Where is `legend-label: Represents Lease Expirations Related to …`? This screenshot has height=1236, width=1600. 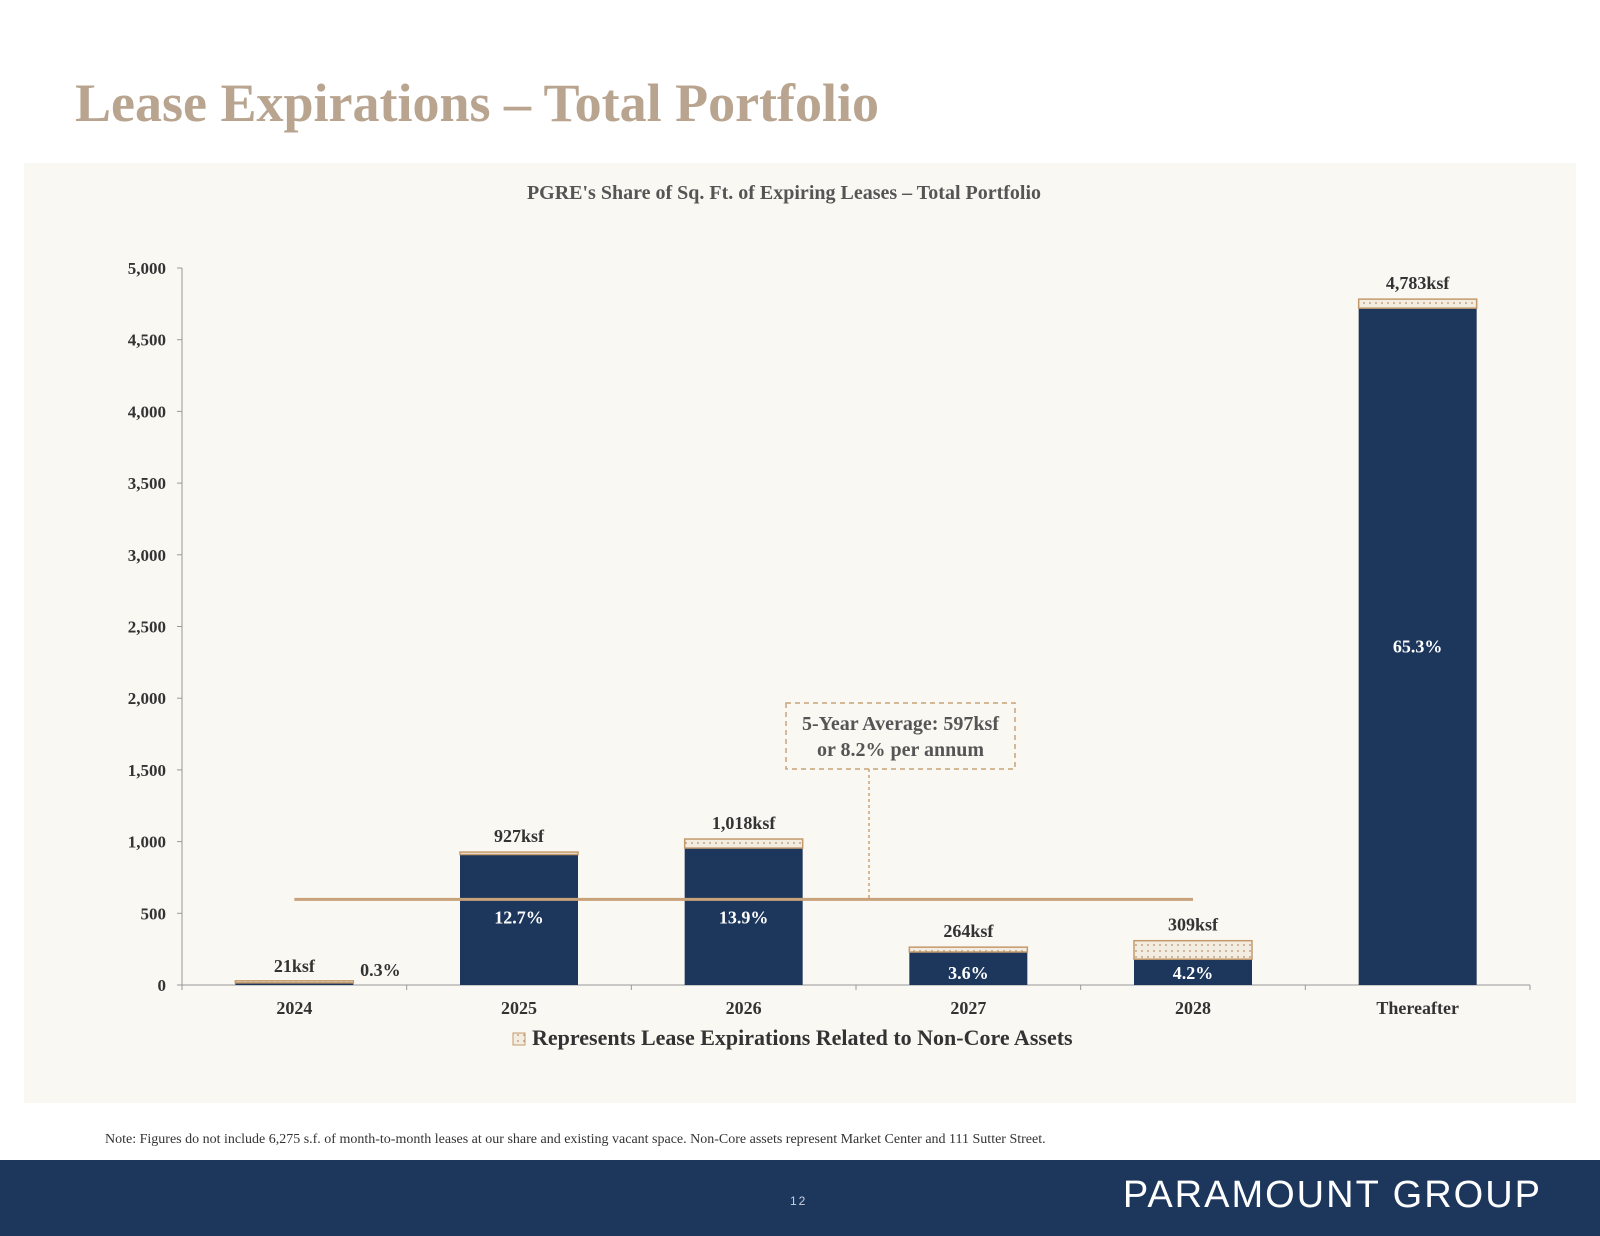 legend-label: Represents Lease Expirations Related to … is located at coordinates (802, 1037).